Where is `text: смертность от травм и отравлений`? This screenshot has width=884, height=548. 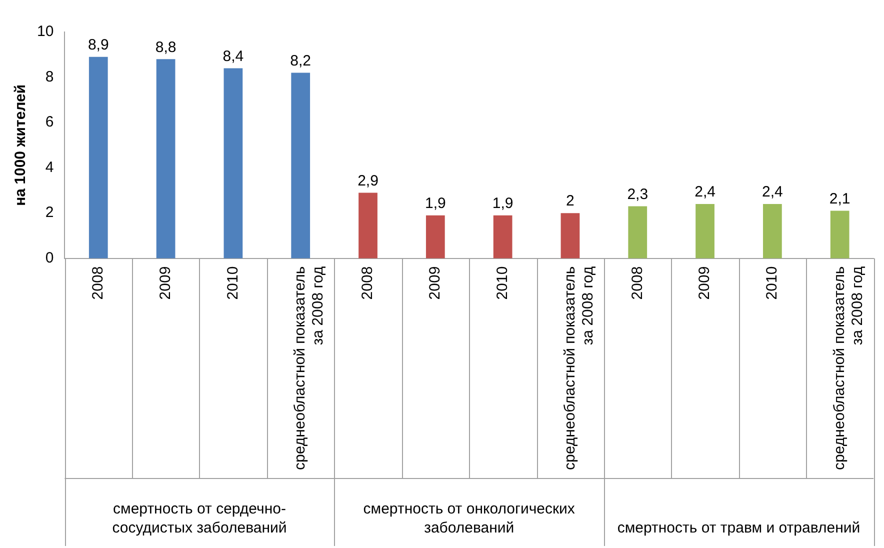
text: смертность от травм и отравлений is located at coordinates (738, 528).